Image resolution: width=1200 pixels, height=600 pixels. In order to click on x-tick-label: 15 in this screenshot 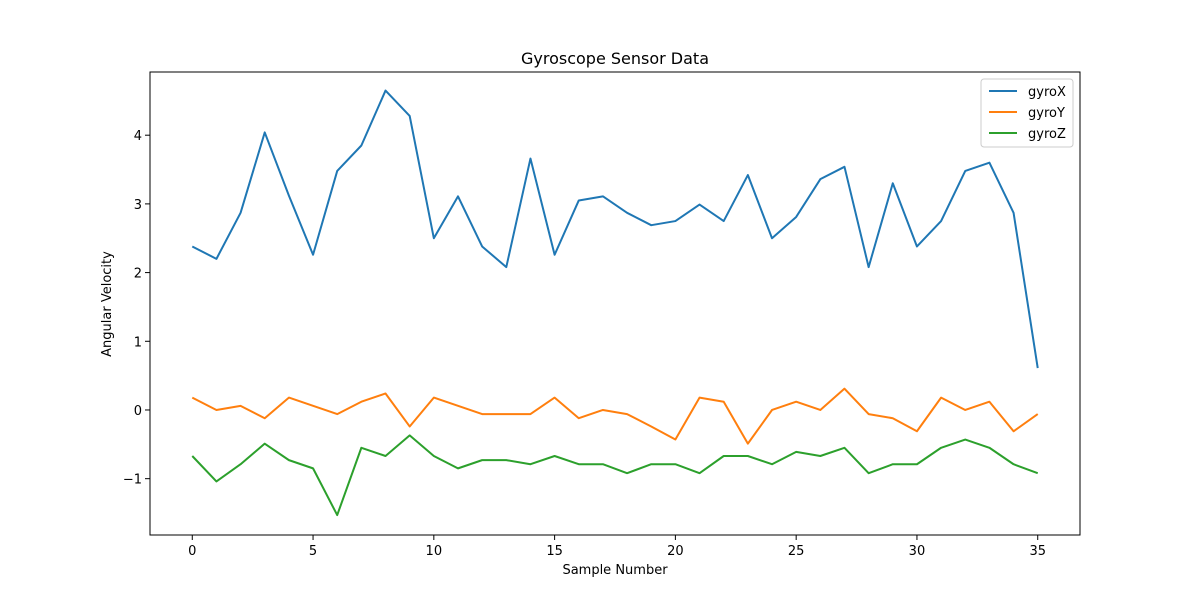, I will do `click(554, 551)`.